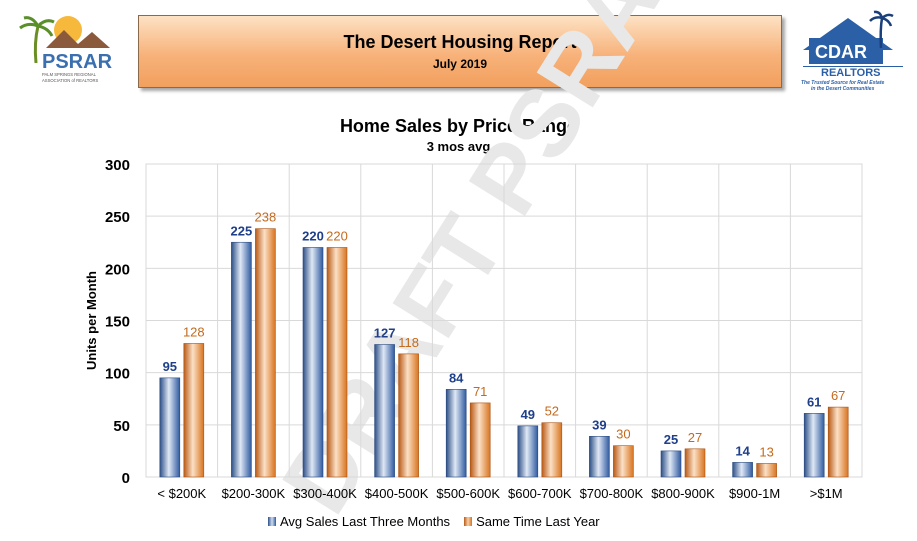 Image resolution: width=917 pixels, height=541 pixels. I want to click on svg-text: PALM SPRINGS REGIONAL, so click(69, 74).